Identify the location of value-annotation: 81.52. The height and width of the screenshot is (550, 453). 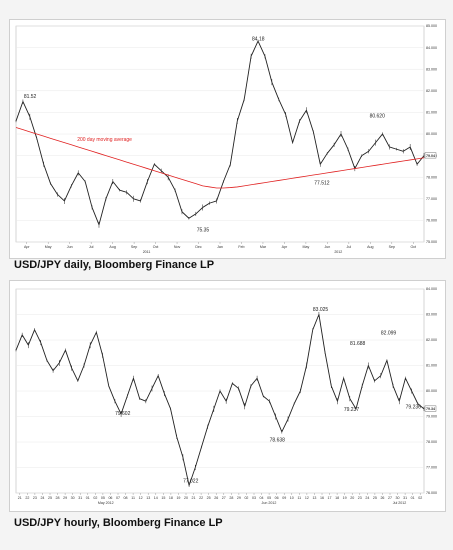
(30, 97).